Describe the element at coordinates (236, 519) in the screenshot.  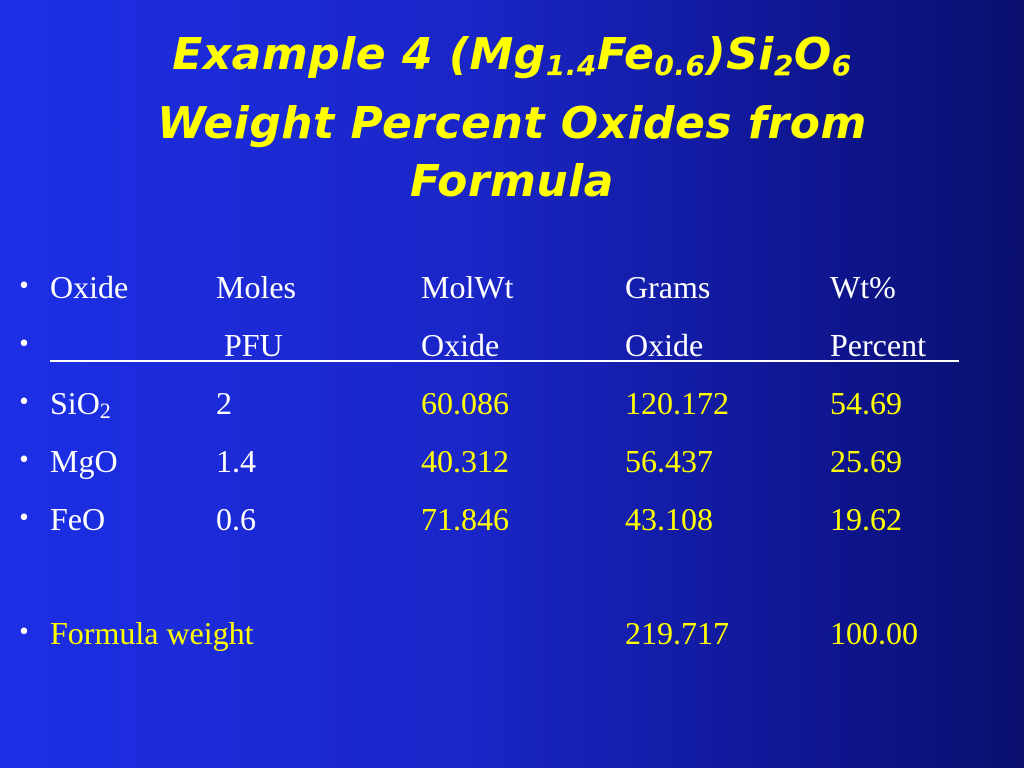
I see `moles-cell: 0.6` at that location.